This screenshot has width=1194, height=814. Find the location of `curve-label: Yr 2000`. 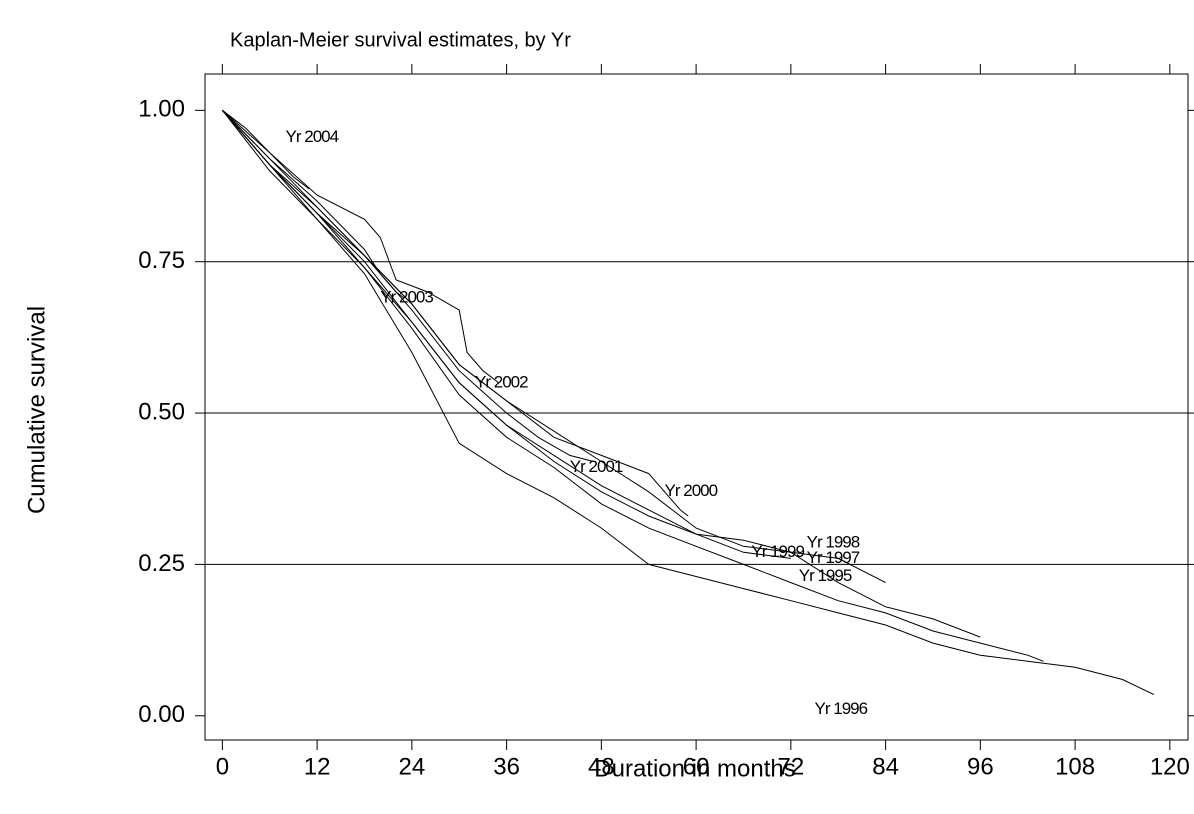

curve-label: Yr 2000 is located at coordinates (691, 490).